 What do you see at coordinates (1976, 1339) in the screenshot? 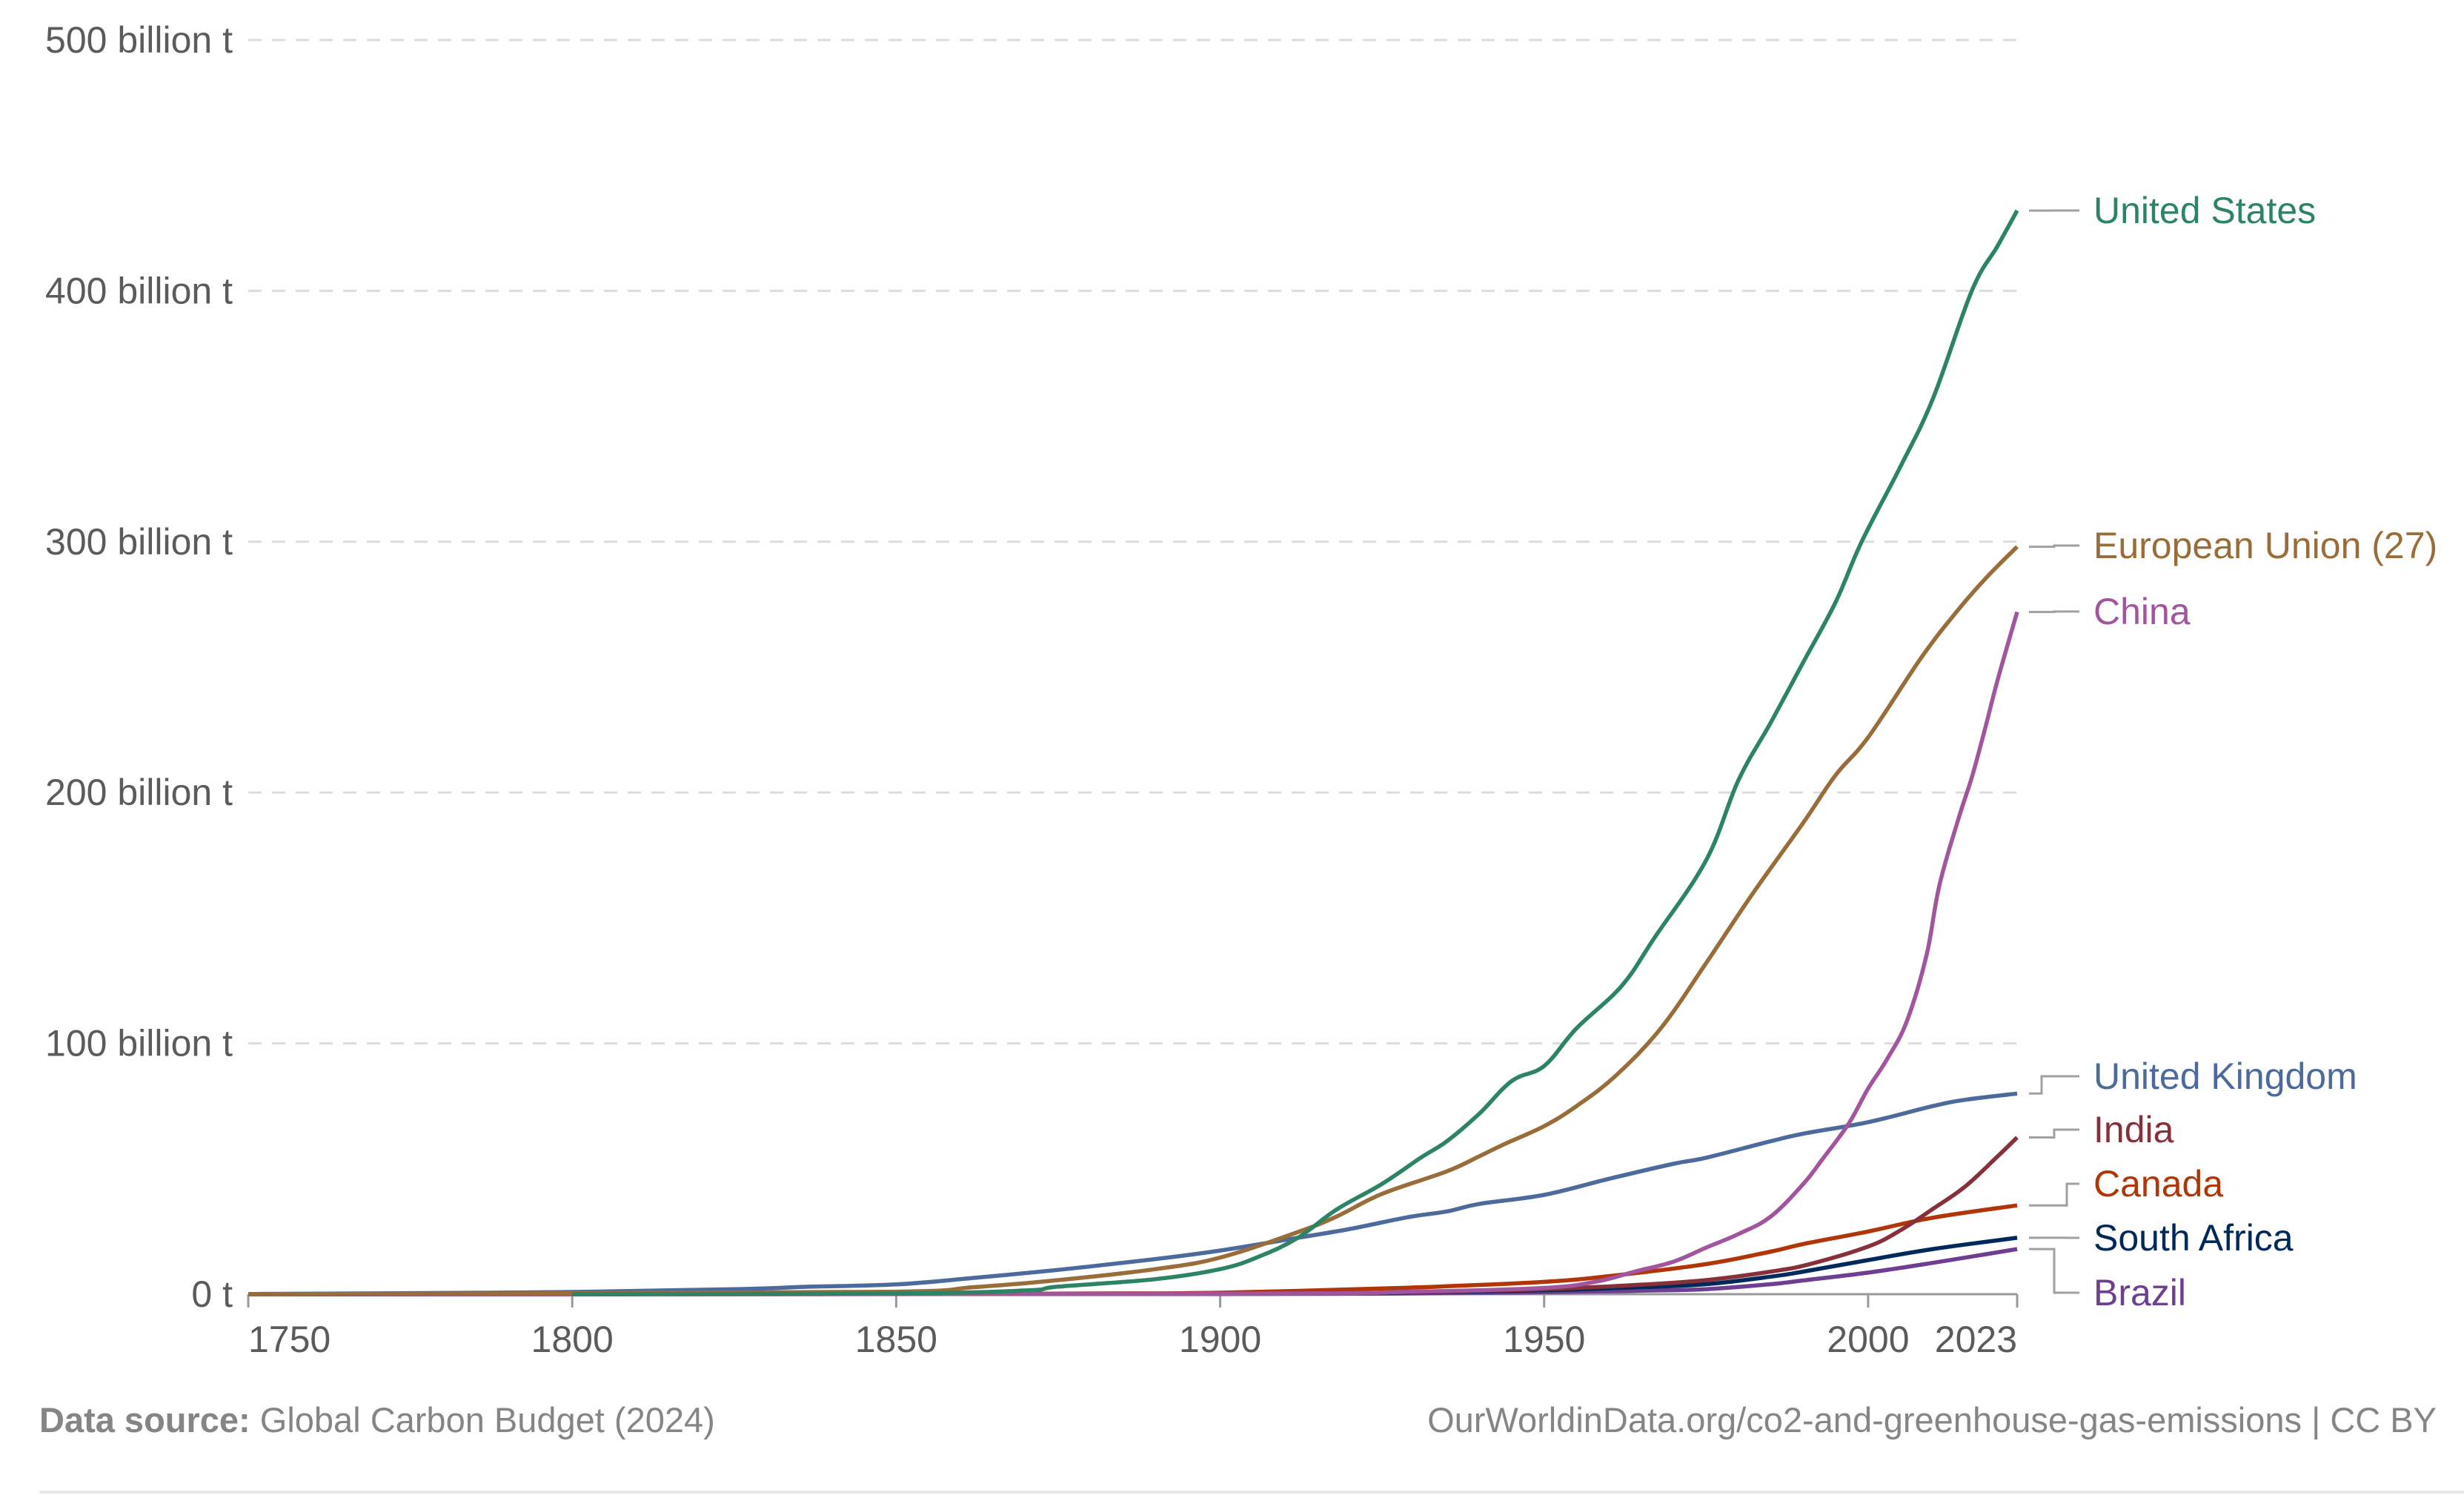
I see `x-tick-label: 2023` at bounding box center [1976, 1339].